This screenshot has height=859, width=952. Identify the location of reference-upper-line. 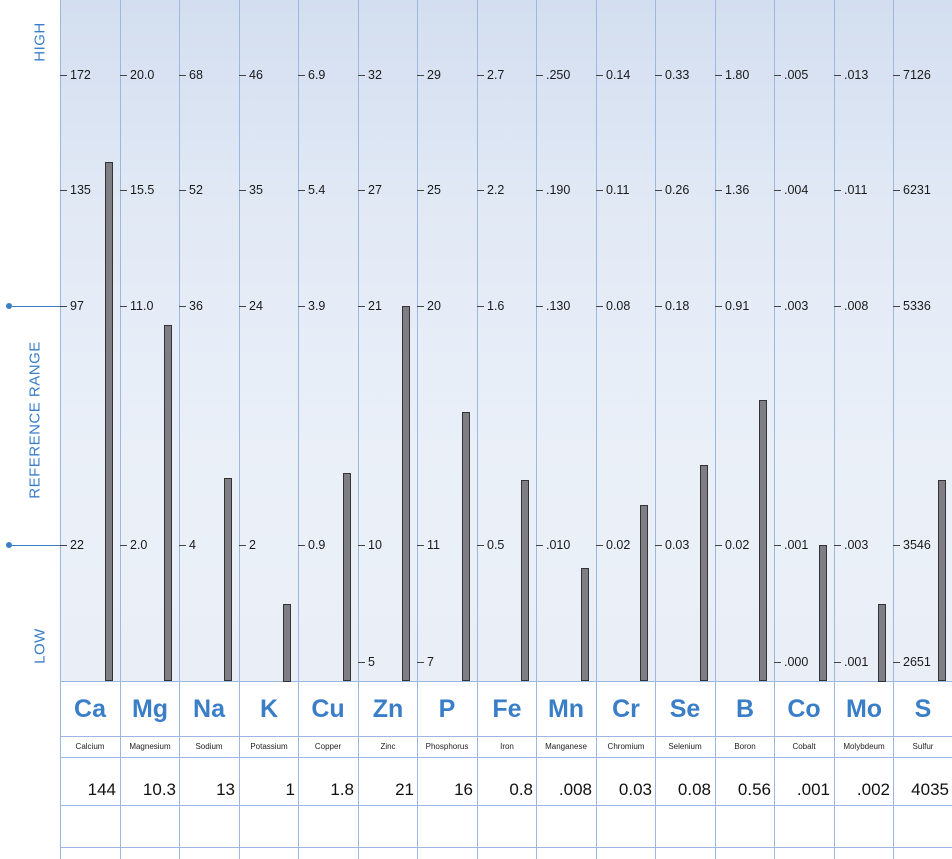
(36, 306).